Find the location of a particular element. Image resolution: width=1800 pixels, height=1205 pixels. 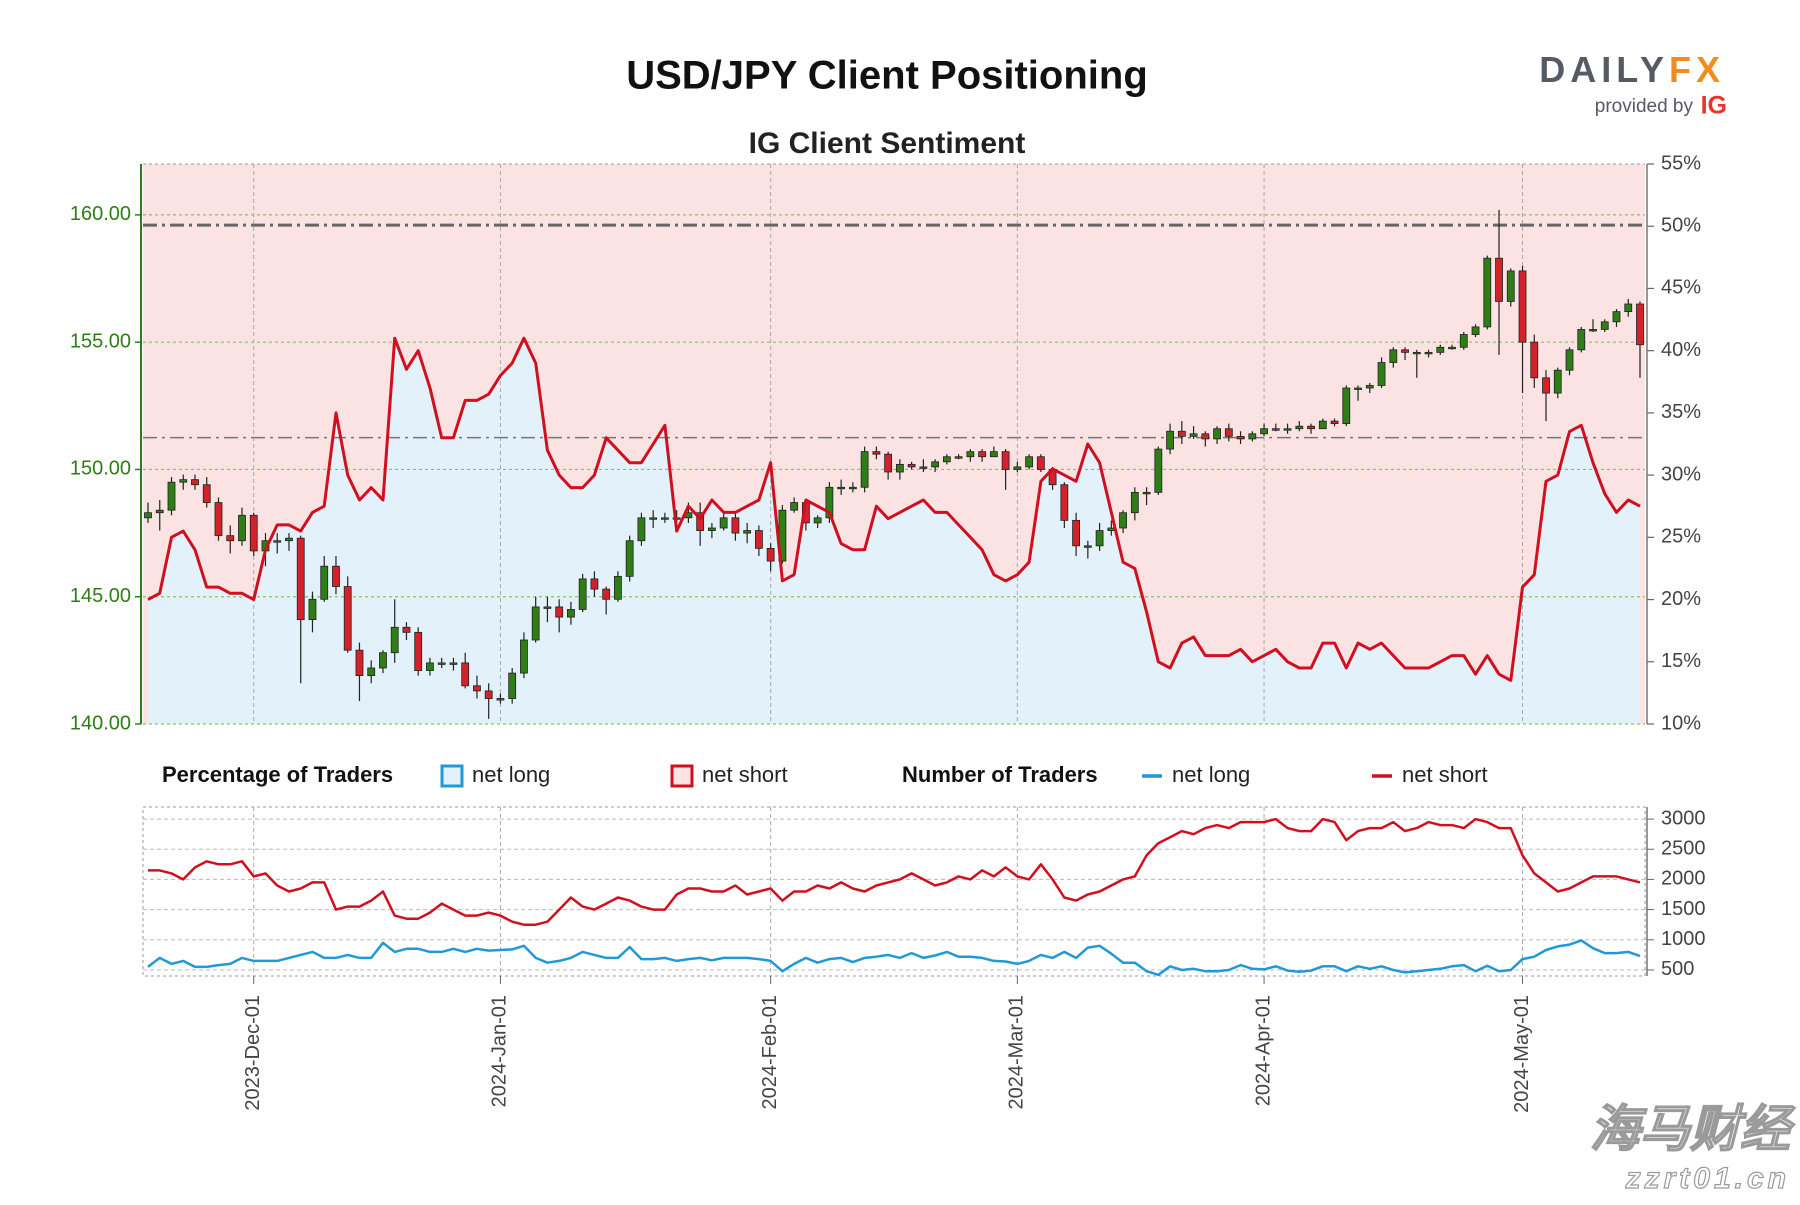

logo-brand-main: DAILY is located at coordinates (1604, 69).